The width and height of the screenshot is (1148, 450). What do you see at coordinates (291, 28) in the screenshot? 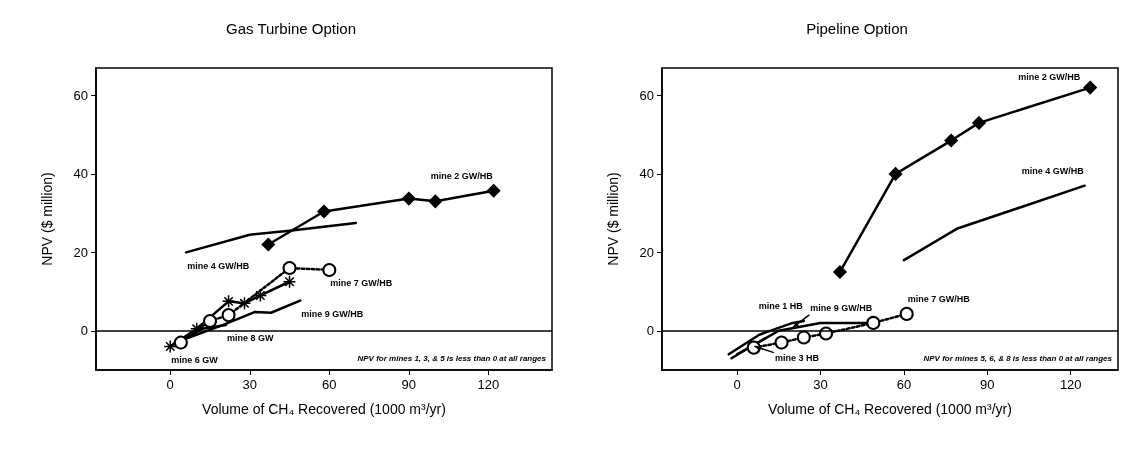
I see `chart-title: Gas Turbine Option` at bounding box center [291, 28].